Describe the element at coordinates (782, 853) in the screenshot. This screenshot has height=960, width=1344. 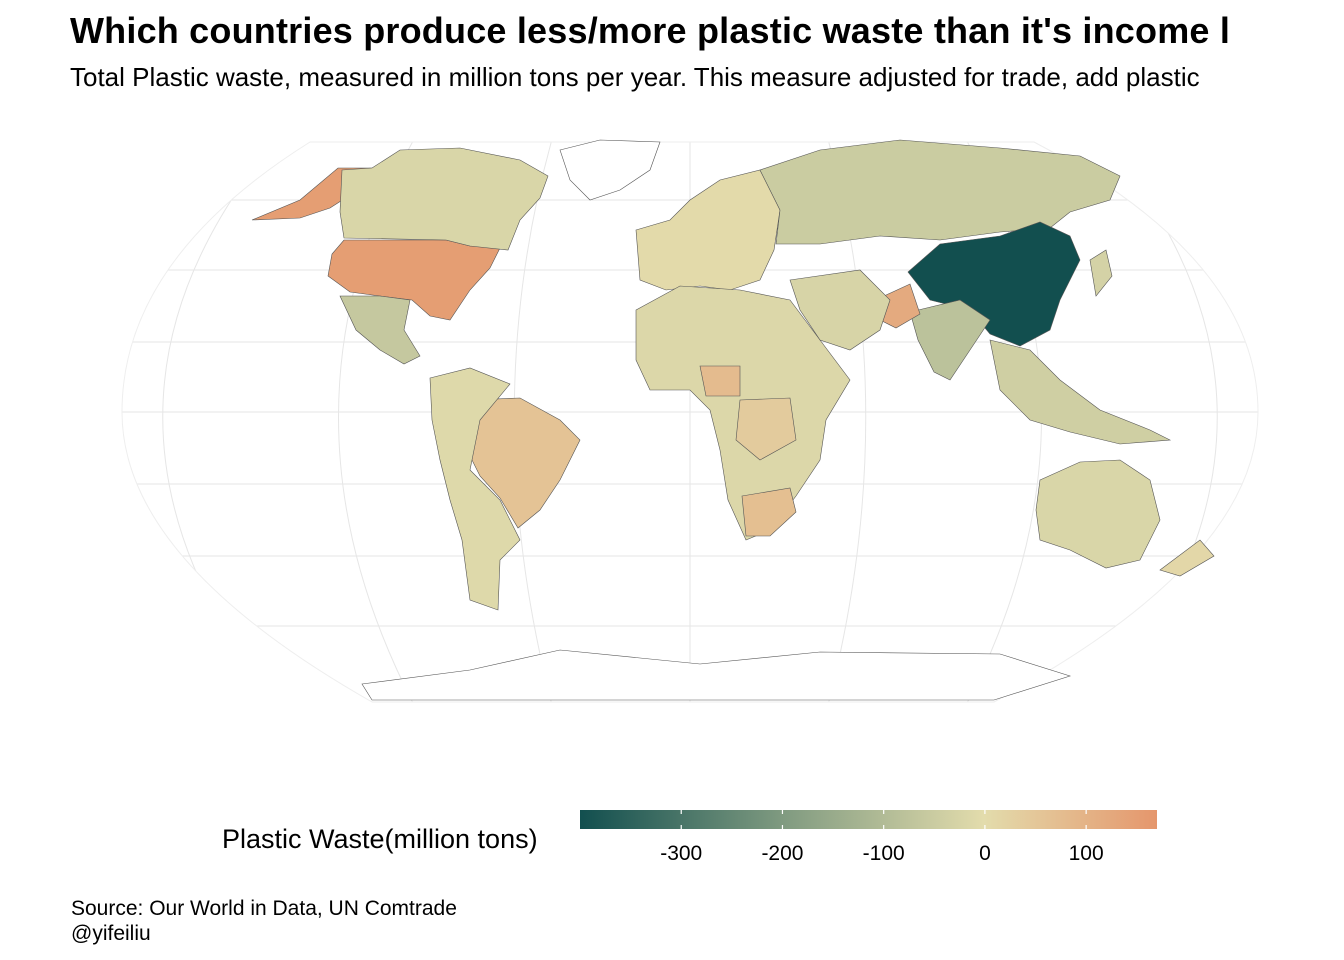
I see `legend-tick-label: -200` at that location.